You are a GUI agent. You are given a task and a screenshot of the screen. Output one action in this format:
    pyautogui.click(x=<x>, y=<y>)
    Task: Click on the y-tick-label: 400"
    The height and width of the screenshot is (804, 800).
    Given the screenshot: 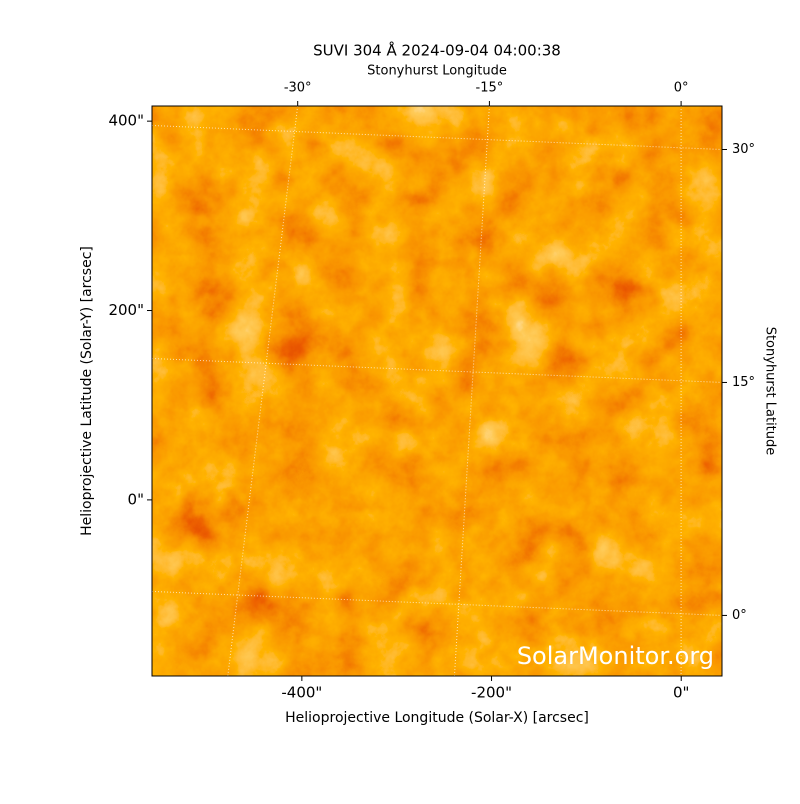 What is the action you would take?
    pyautogui.click(x=126, y=121)
    